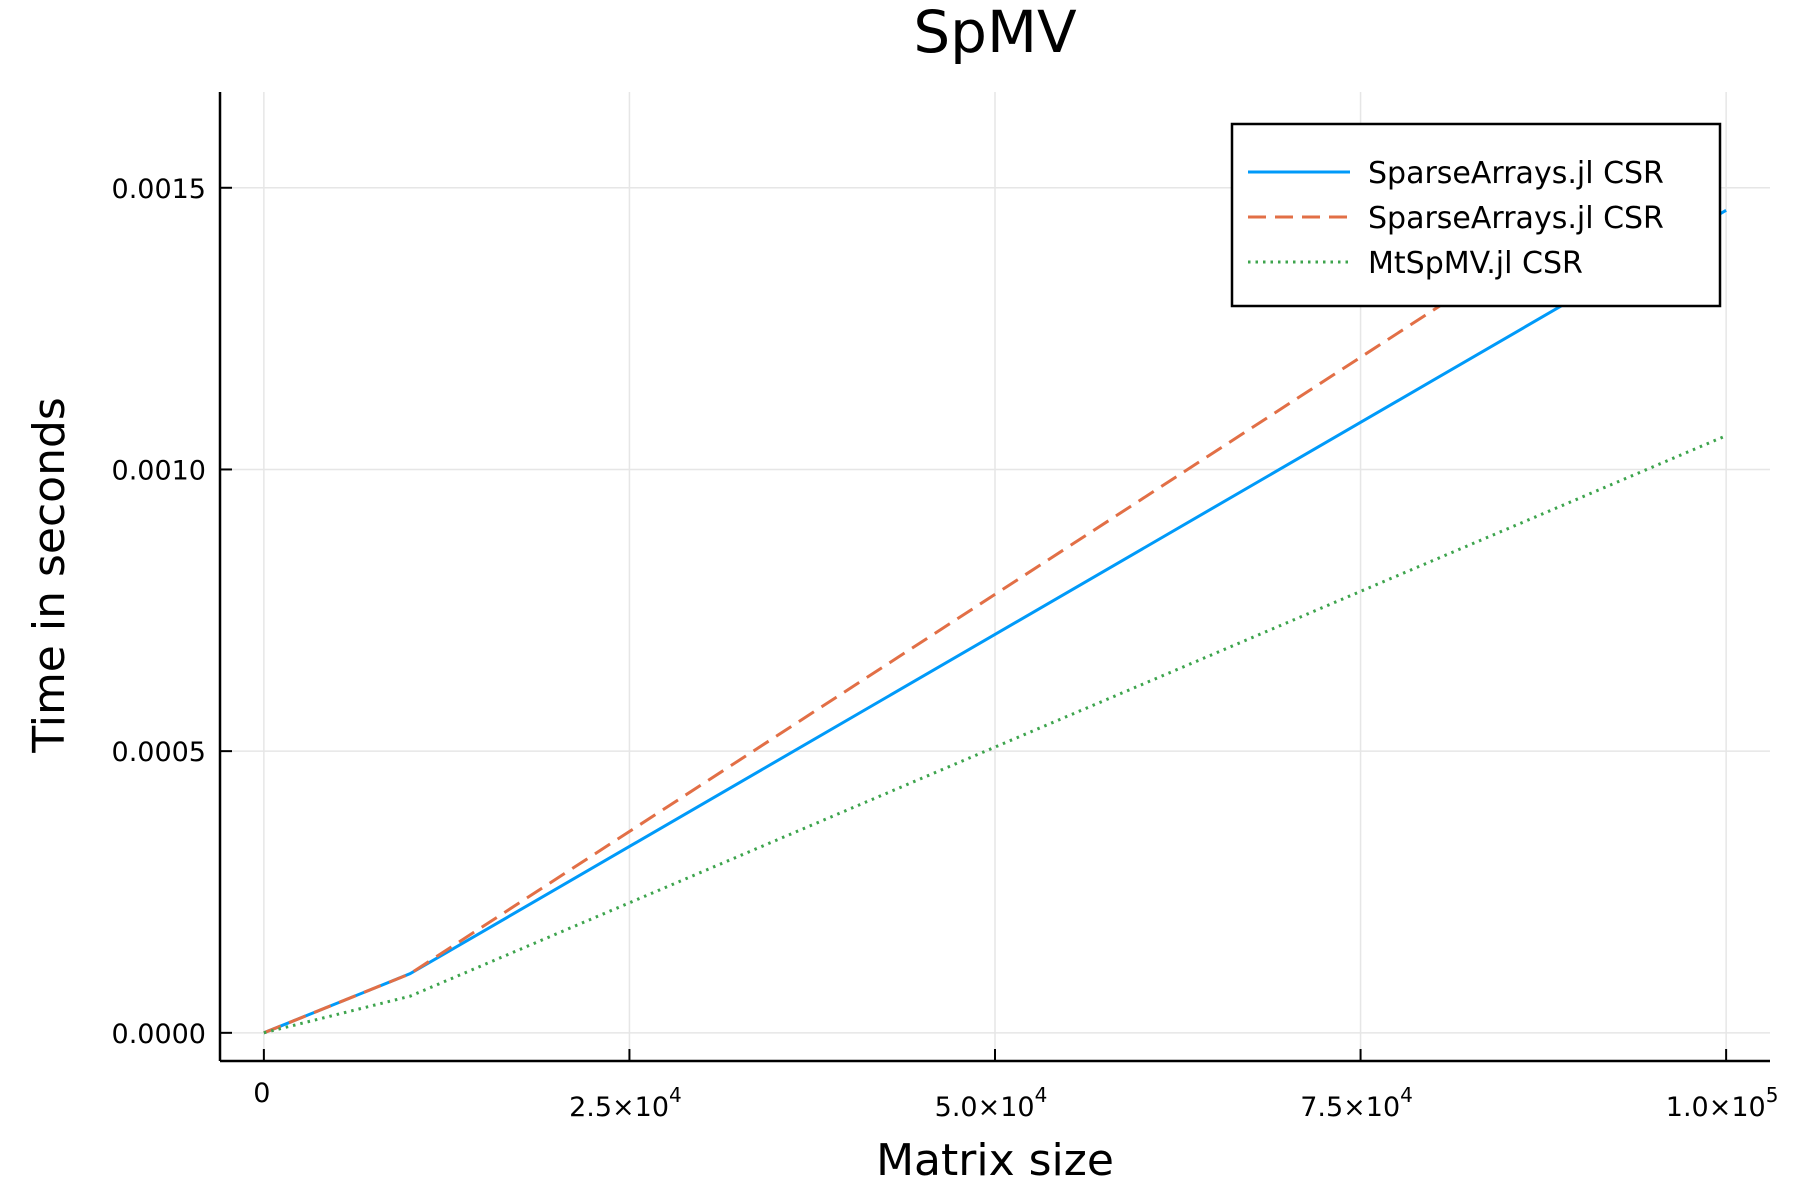 This screenshot has width=1800, height=1200. Describe the element at coordinates (1475, 263) in the screenshot. I see `legend-label-3: MtSpMV.jl CSR` at that location.